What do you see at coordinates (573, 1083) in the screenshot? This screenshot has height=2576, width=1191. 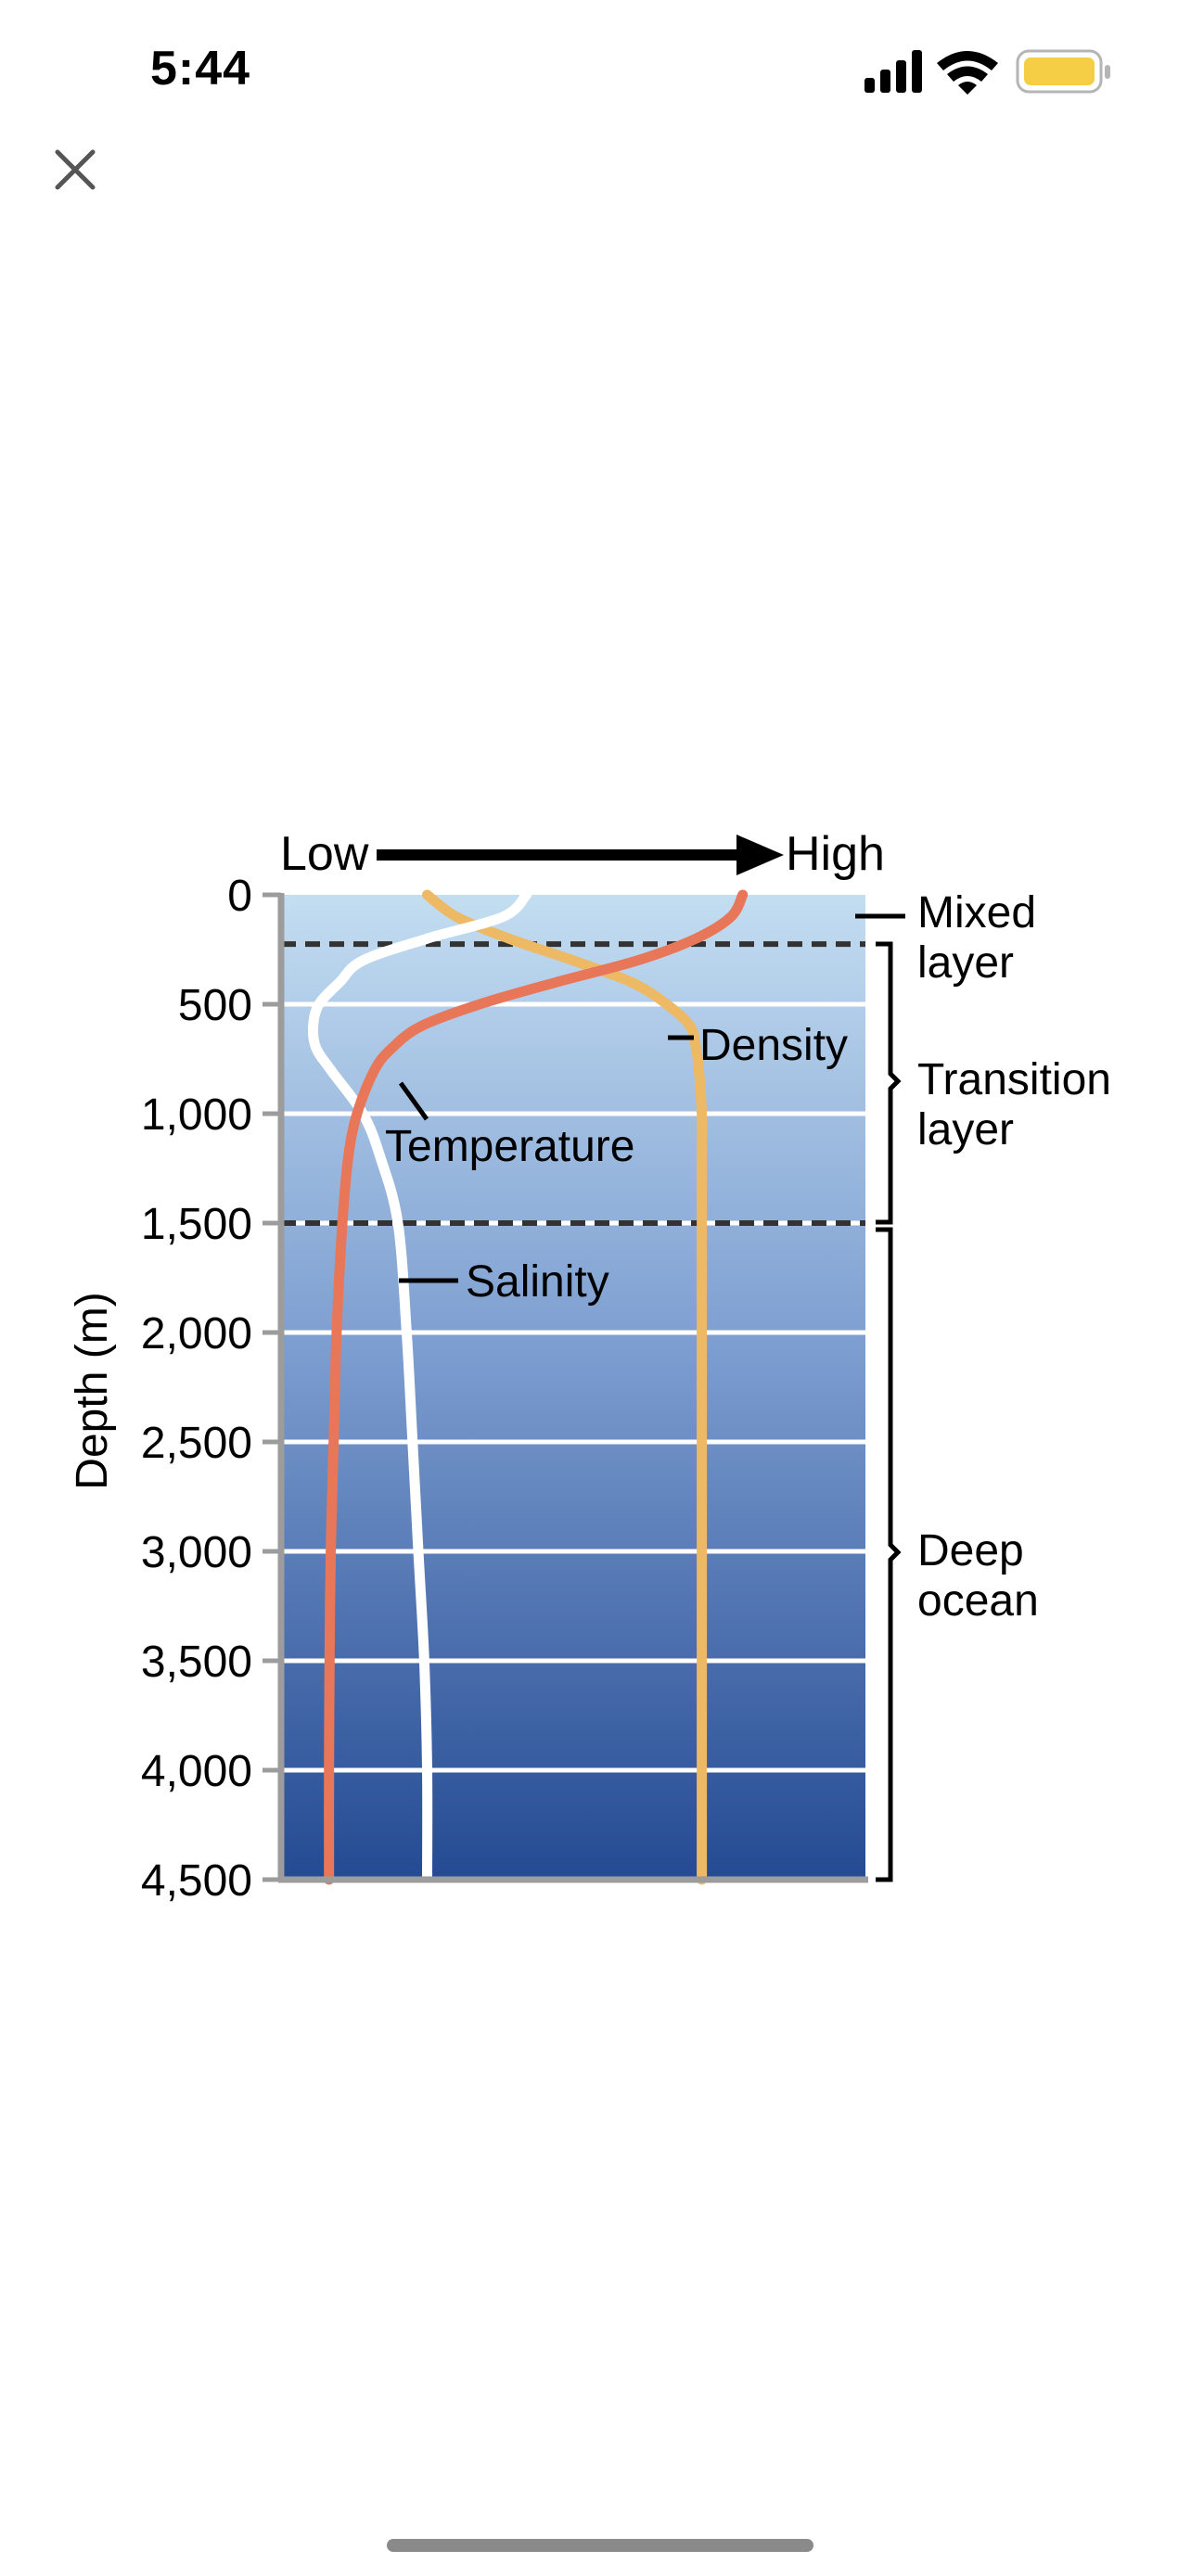 I see `layer-boundaries` at bounding box center [573, 1083].